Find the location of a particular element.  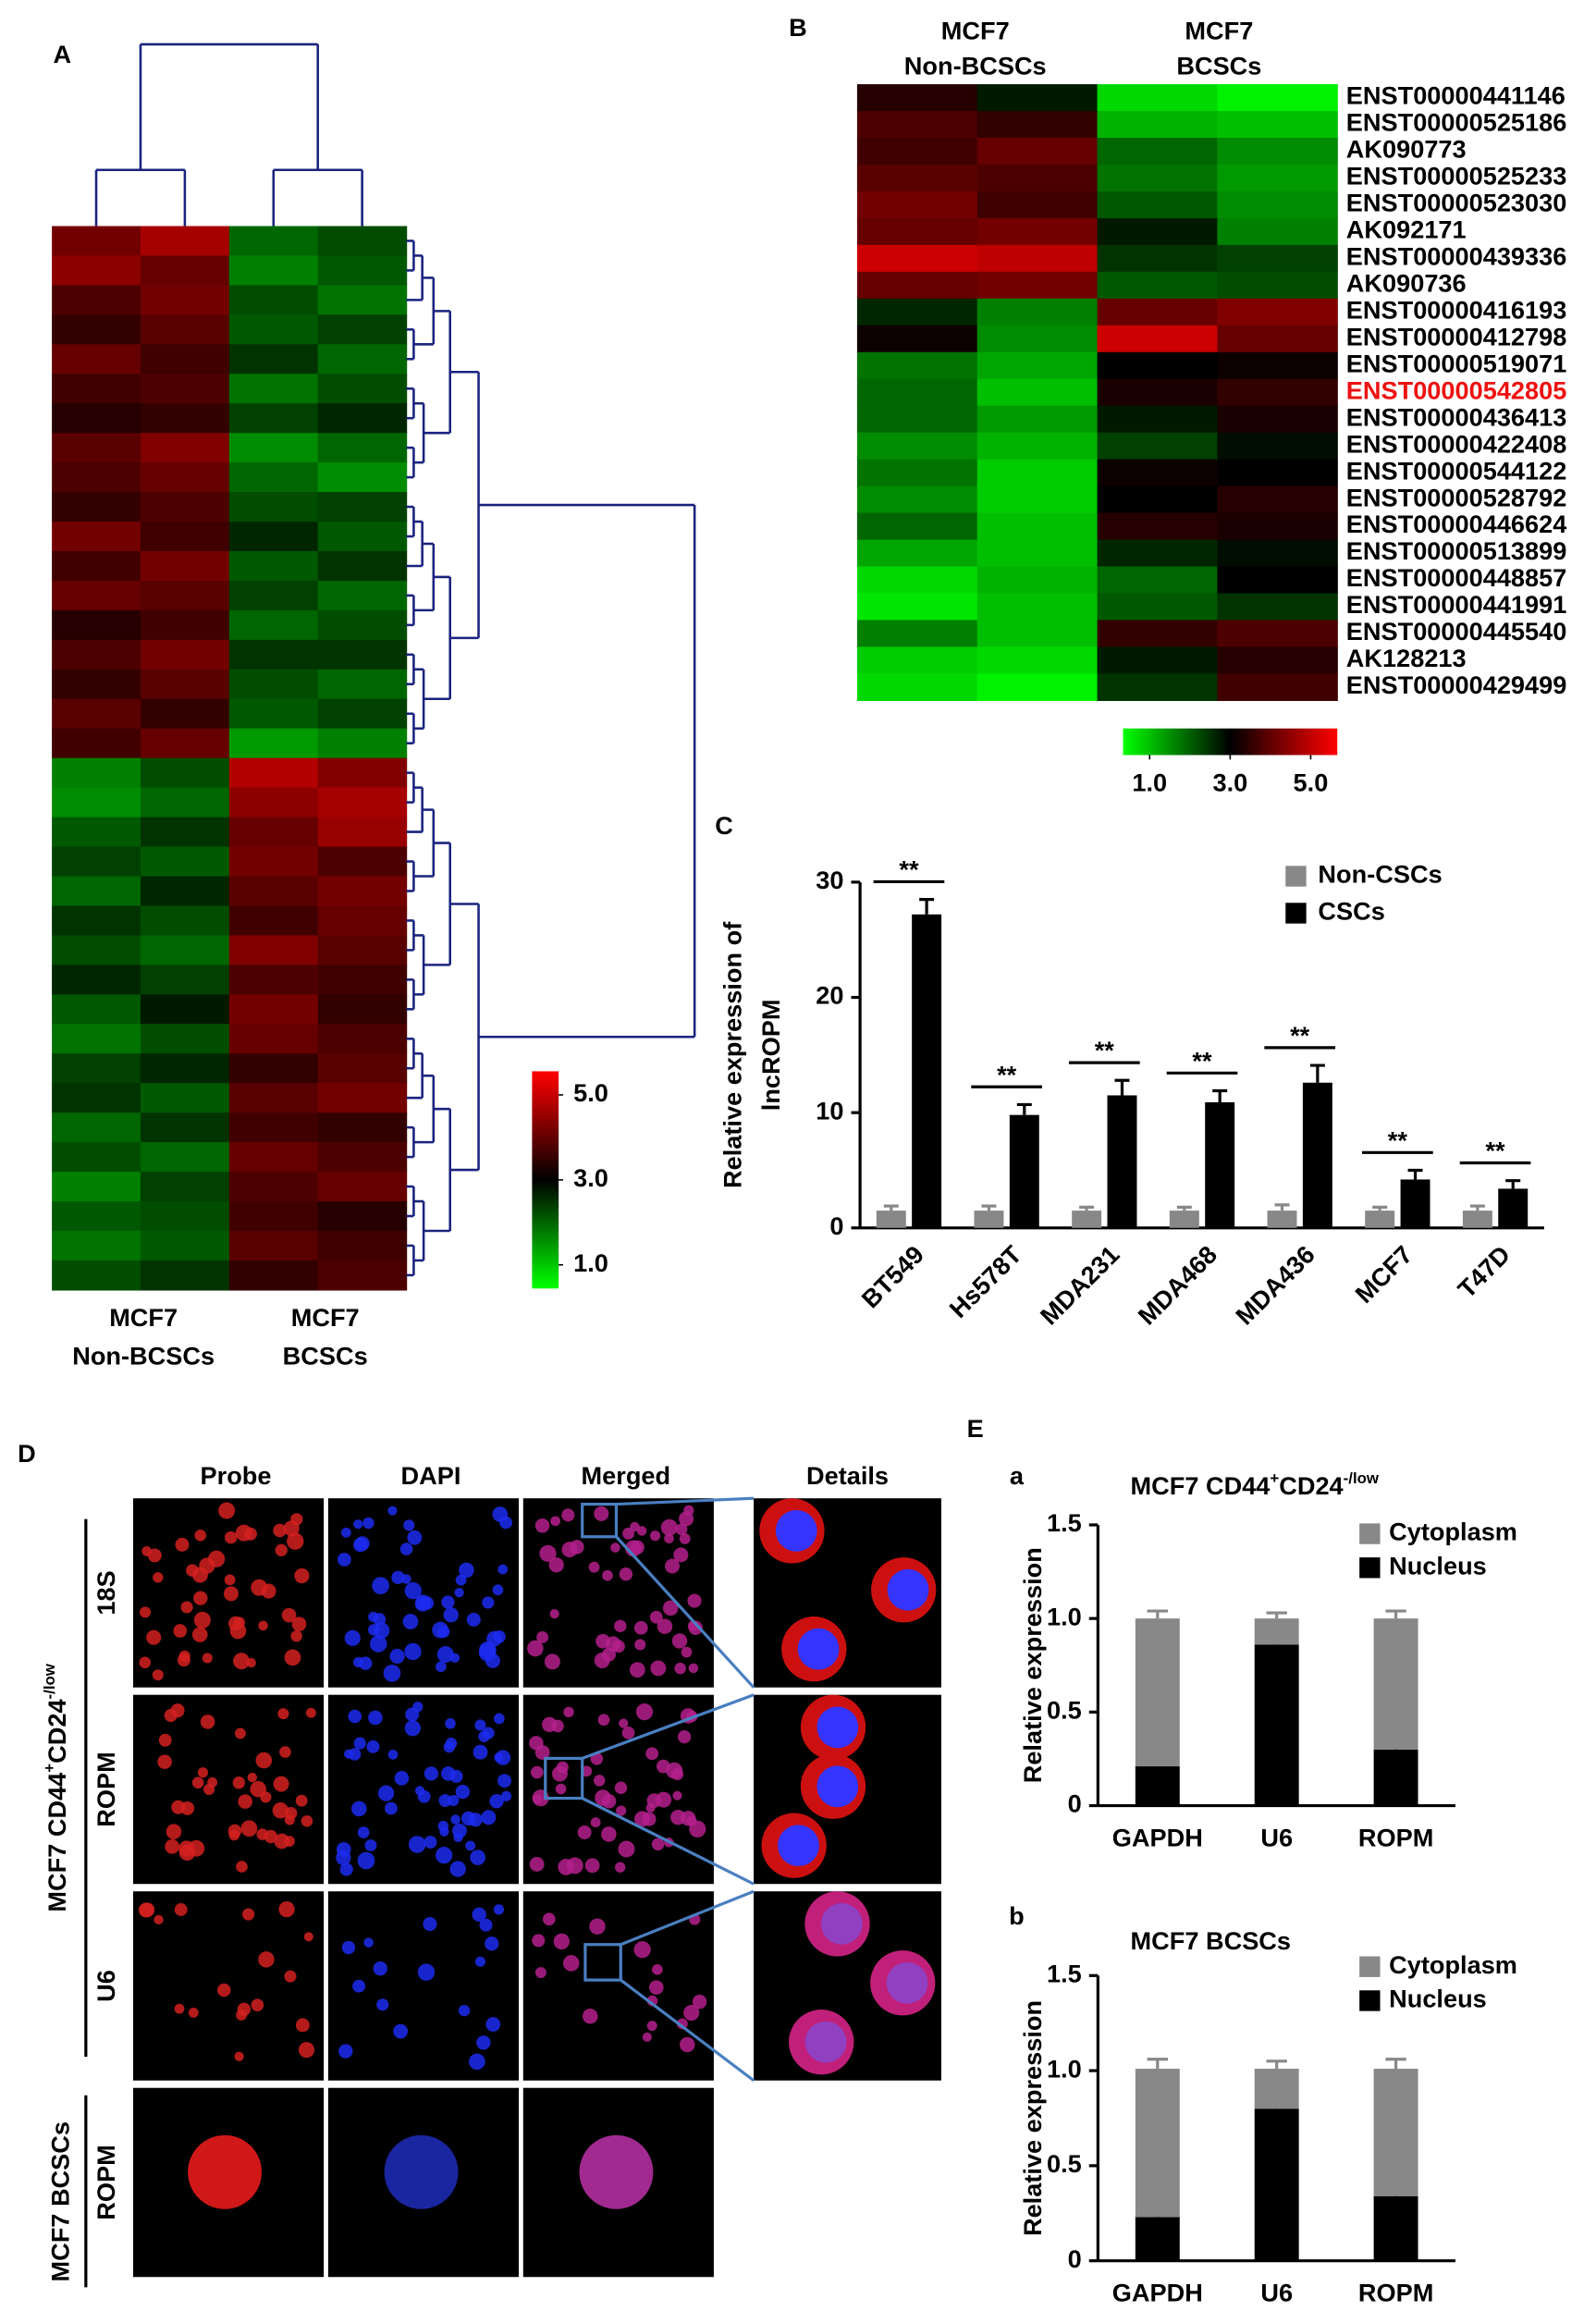

row-label: ENST00000436413 is located at coordinates (1456, 416).